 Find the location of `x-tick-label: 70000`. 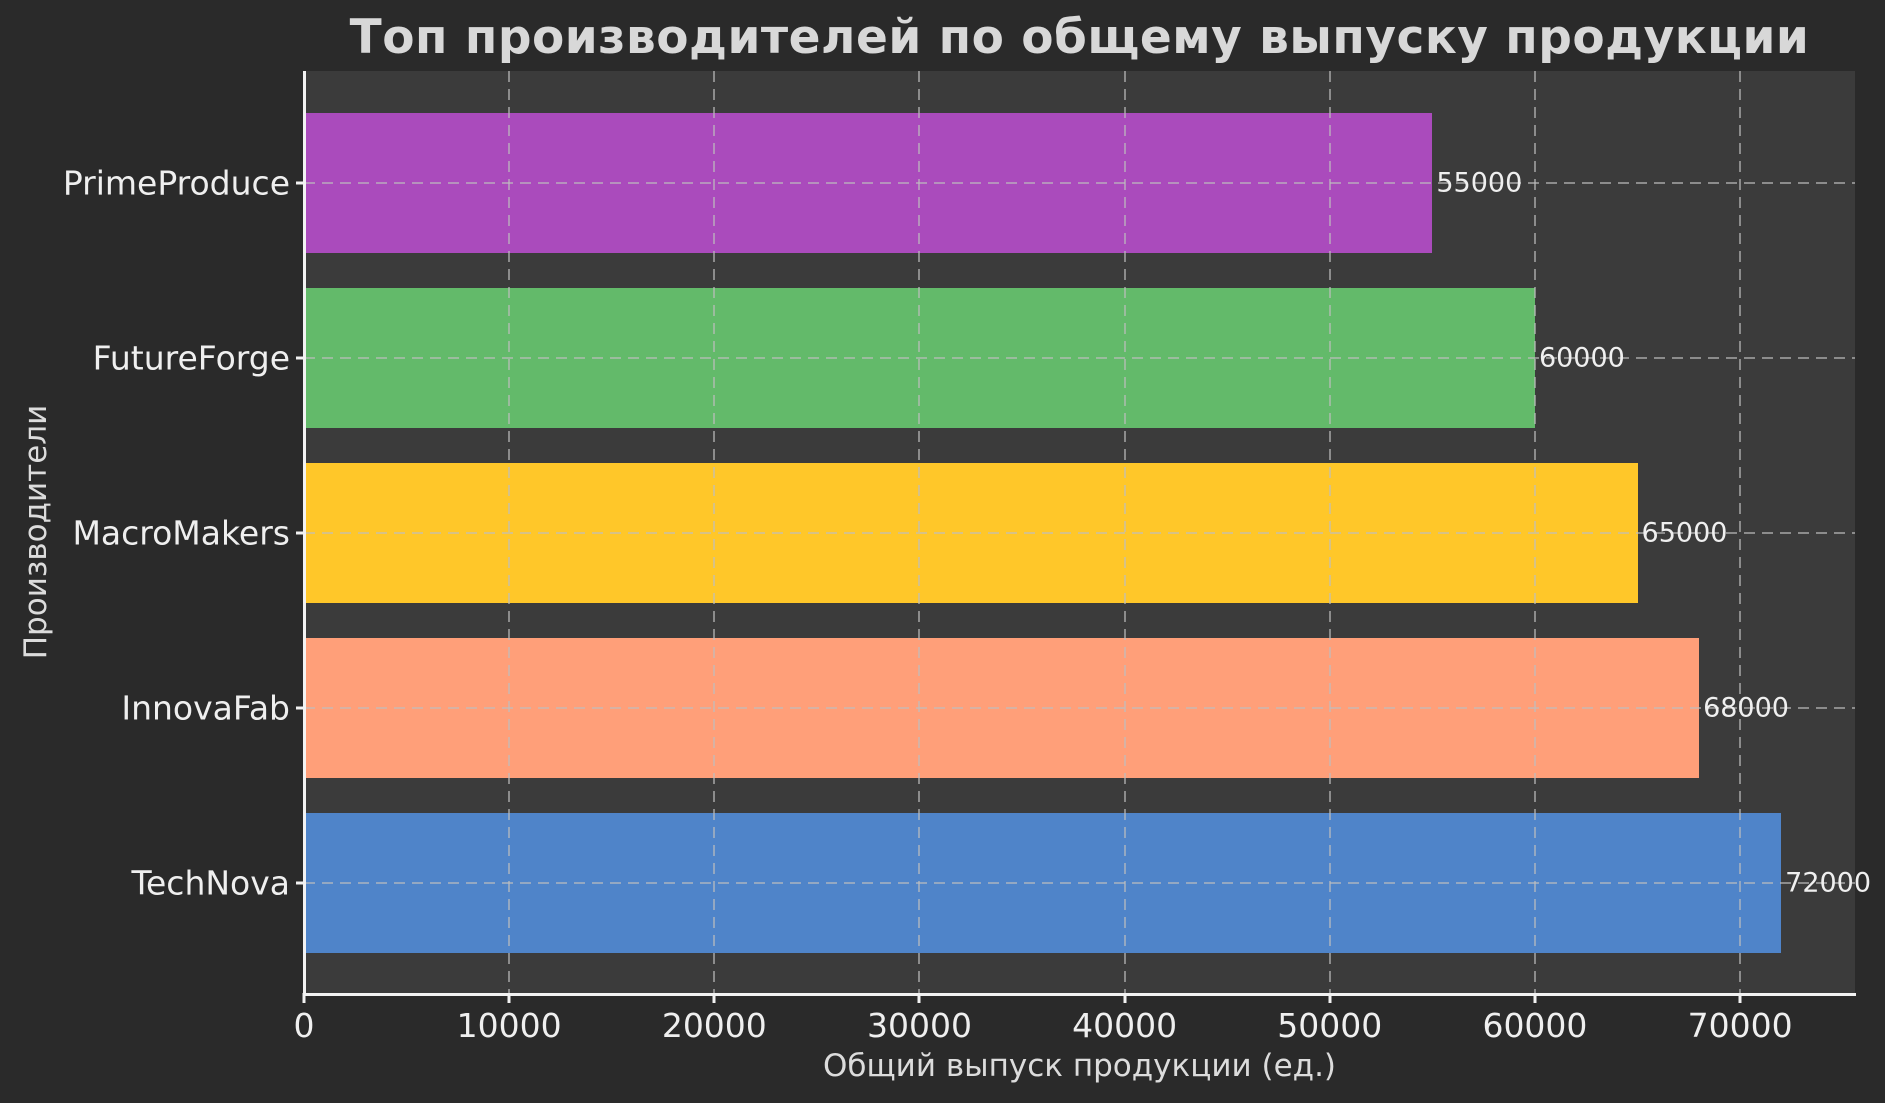

x-tick-label: 70000 is located at coordinates (1740, 1025).